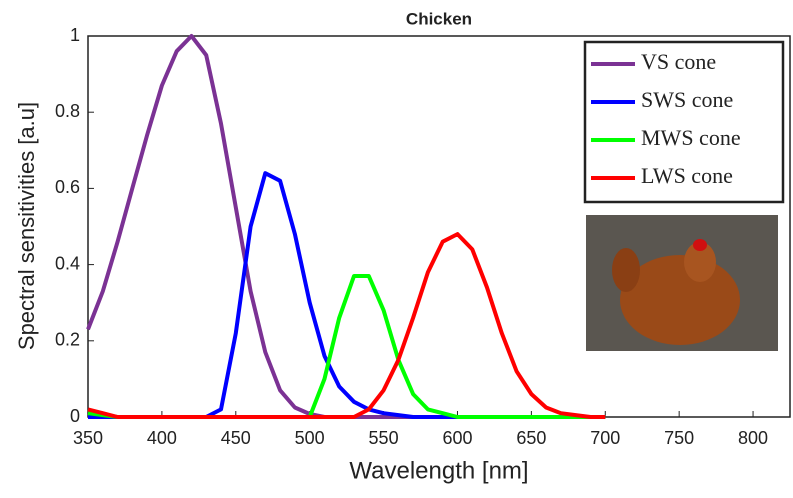 The width and height of the screenshot is (793, 498). What do you see at coordinates (236, 438) in the screenshot?
I see `x-tick-label: 450` at bounding box center [236, 438].